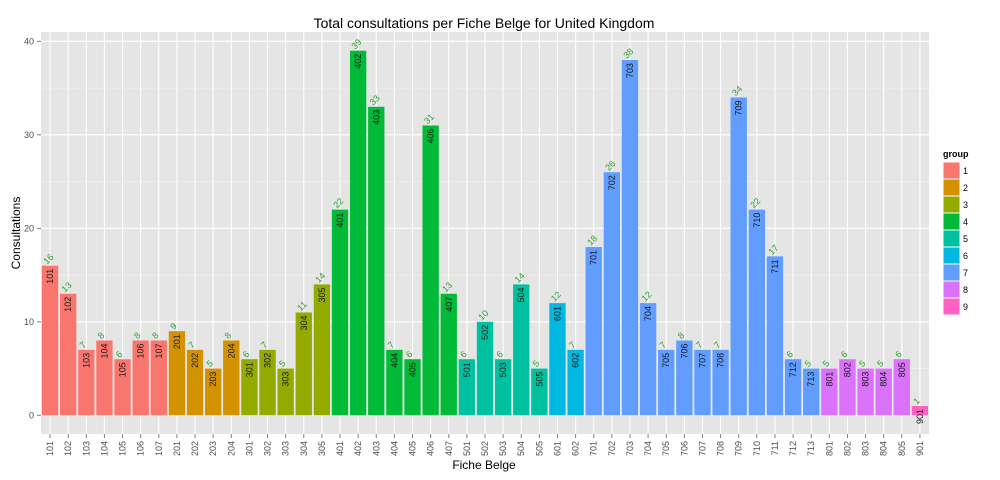 This screenshot has width=1000, height=480. Describe the element at coordinates (286, 379) in the screenshot. I see `bar-category-label: 303` at that location.